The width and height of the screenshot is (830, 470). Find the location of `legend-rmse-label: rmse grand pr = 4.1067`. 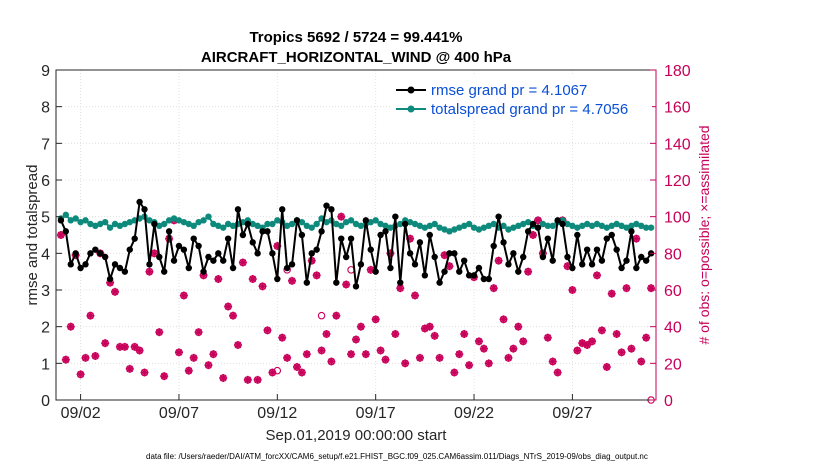

legend-rmse-label: rmse grand pr = 4.1067 is located at coordinates (509, 90).